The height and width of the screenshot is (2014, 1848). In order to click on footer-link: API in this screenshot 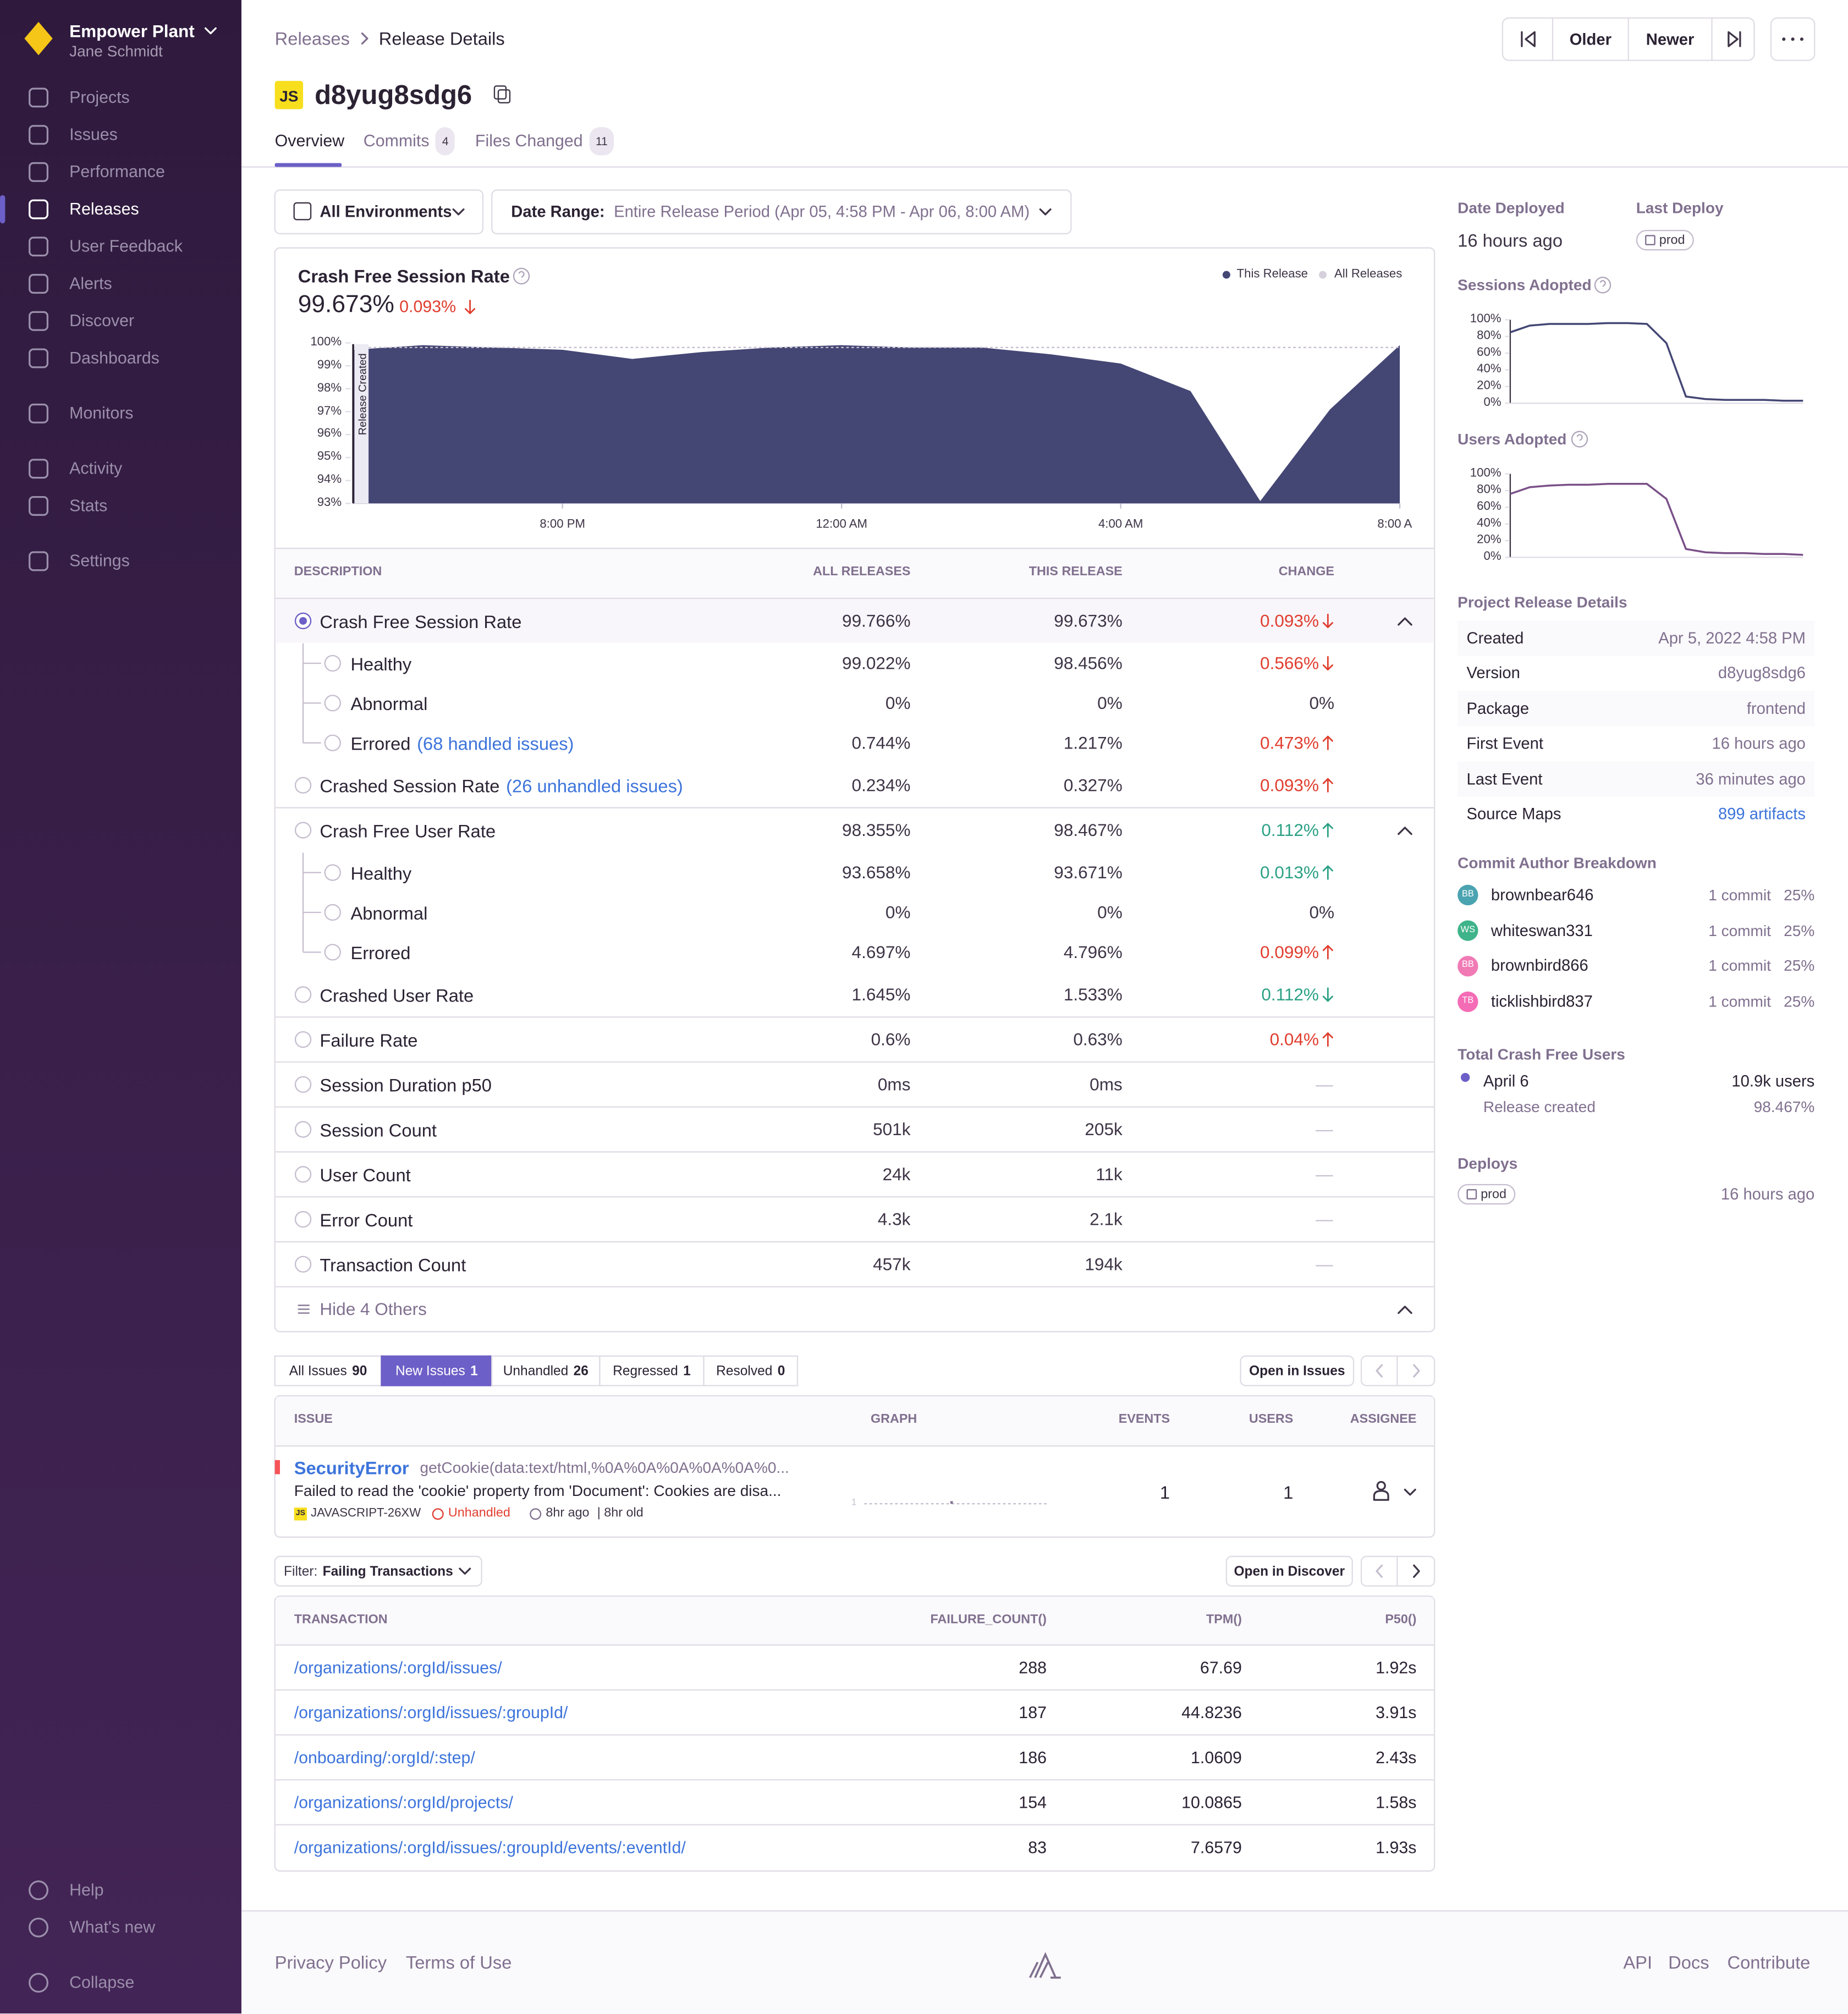, I will do `click(1638, 1962)`.